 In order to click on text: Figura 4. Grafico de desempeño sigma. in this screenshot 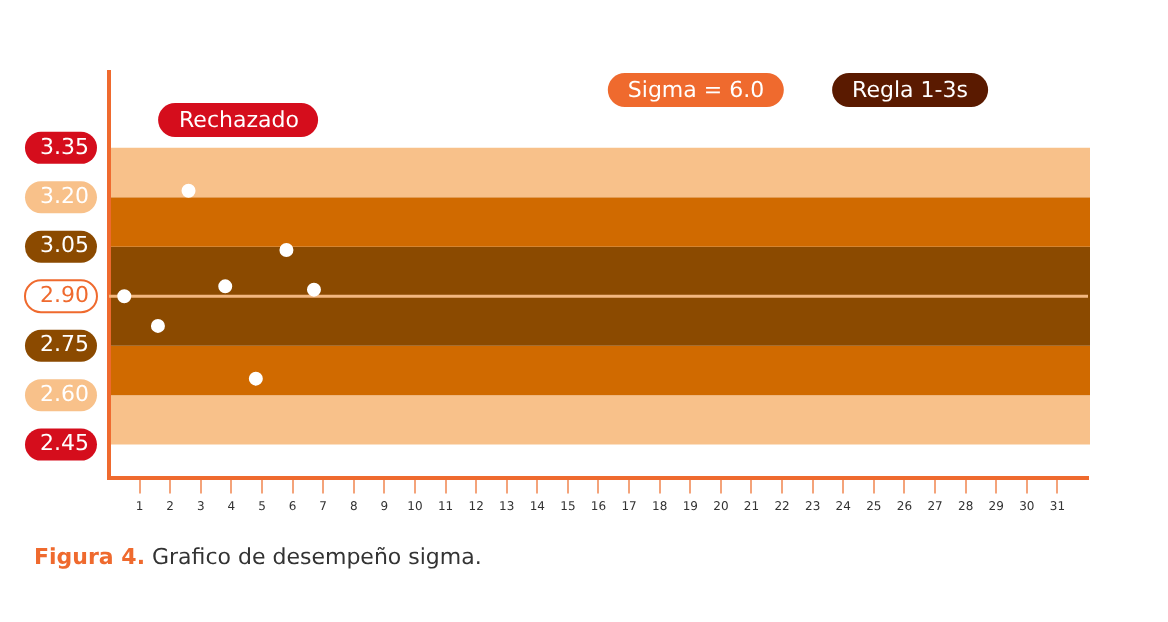, I will do `click(258, 557)`.